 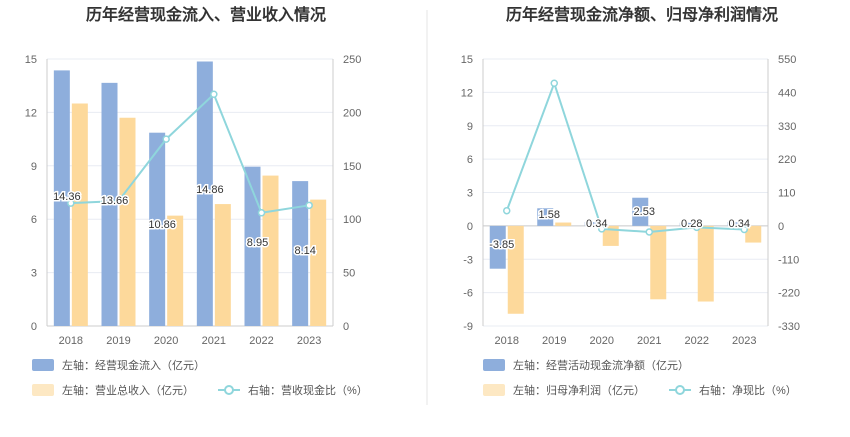 I want to click on data-label: 14.36, so click(x=67, y=197).